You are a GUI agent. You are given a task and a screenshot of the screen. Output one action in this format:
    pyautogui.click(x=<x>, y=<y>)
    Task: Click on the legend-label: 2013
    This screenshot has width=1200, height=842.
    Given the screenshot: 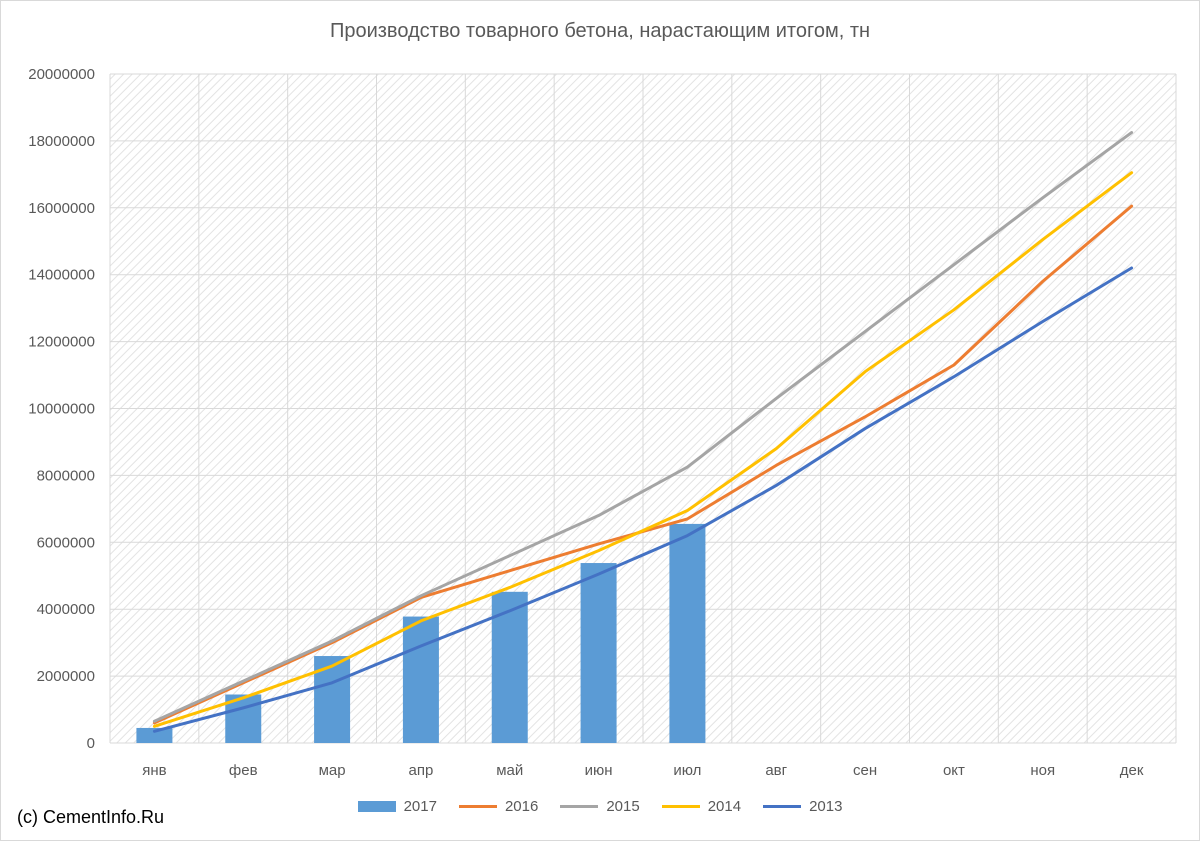 What is the action you would take?
    pyautogui.click(x=826, y=806)
    